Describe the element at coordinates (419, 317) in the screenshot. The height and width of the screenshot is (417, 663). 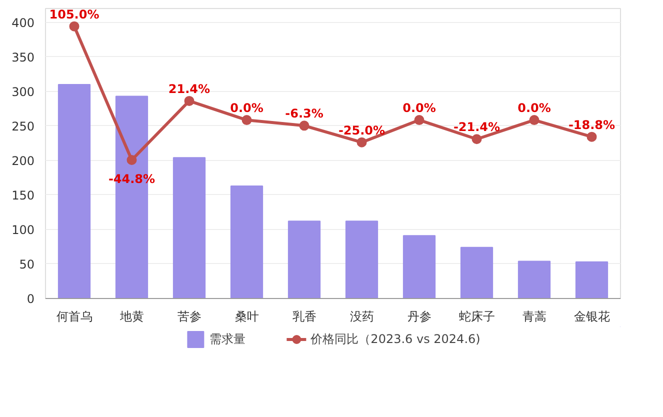
I see `x-tick-label: 丹参` at that location.